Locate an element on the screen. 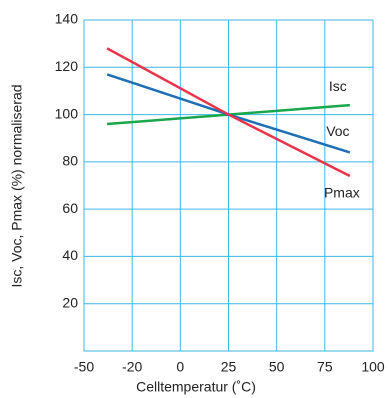 This screenshot has width=389, height=398. y-tick-label: 40 is located at coordinates (70, 255).